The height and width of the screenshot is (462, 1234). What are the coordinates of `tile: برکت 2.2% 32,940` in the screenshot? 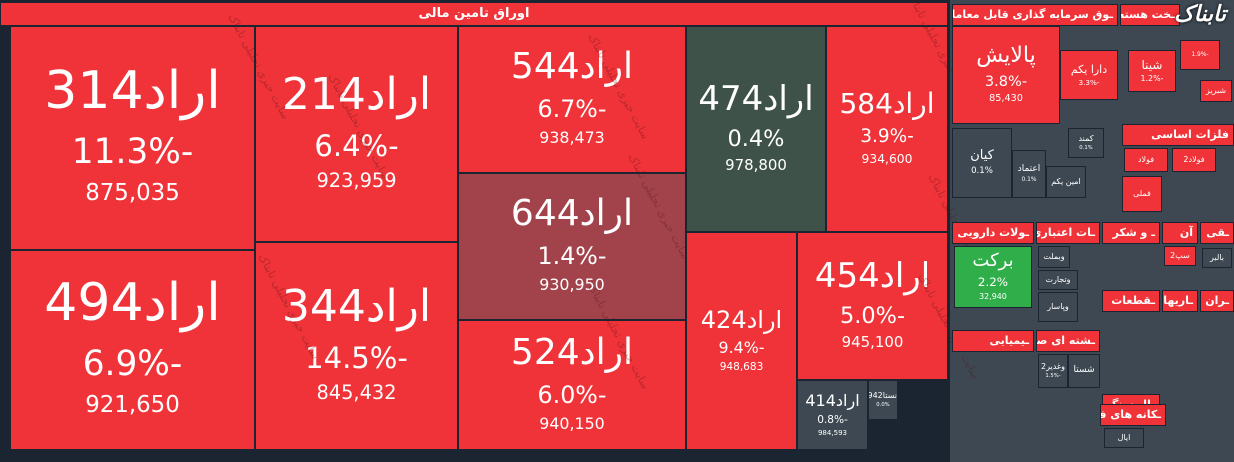 It's located at (993, 277).